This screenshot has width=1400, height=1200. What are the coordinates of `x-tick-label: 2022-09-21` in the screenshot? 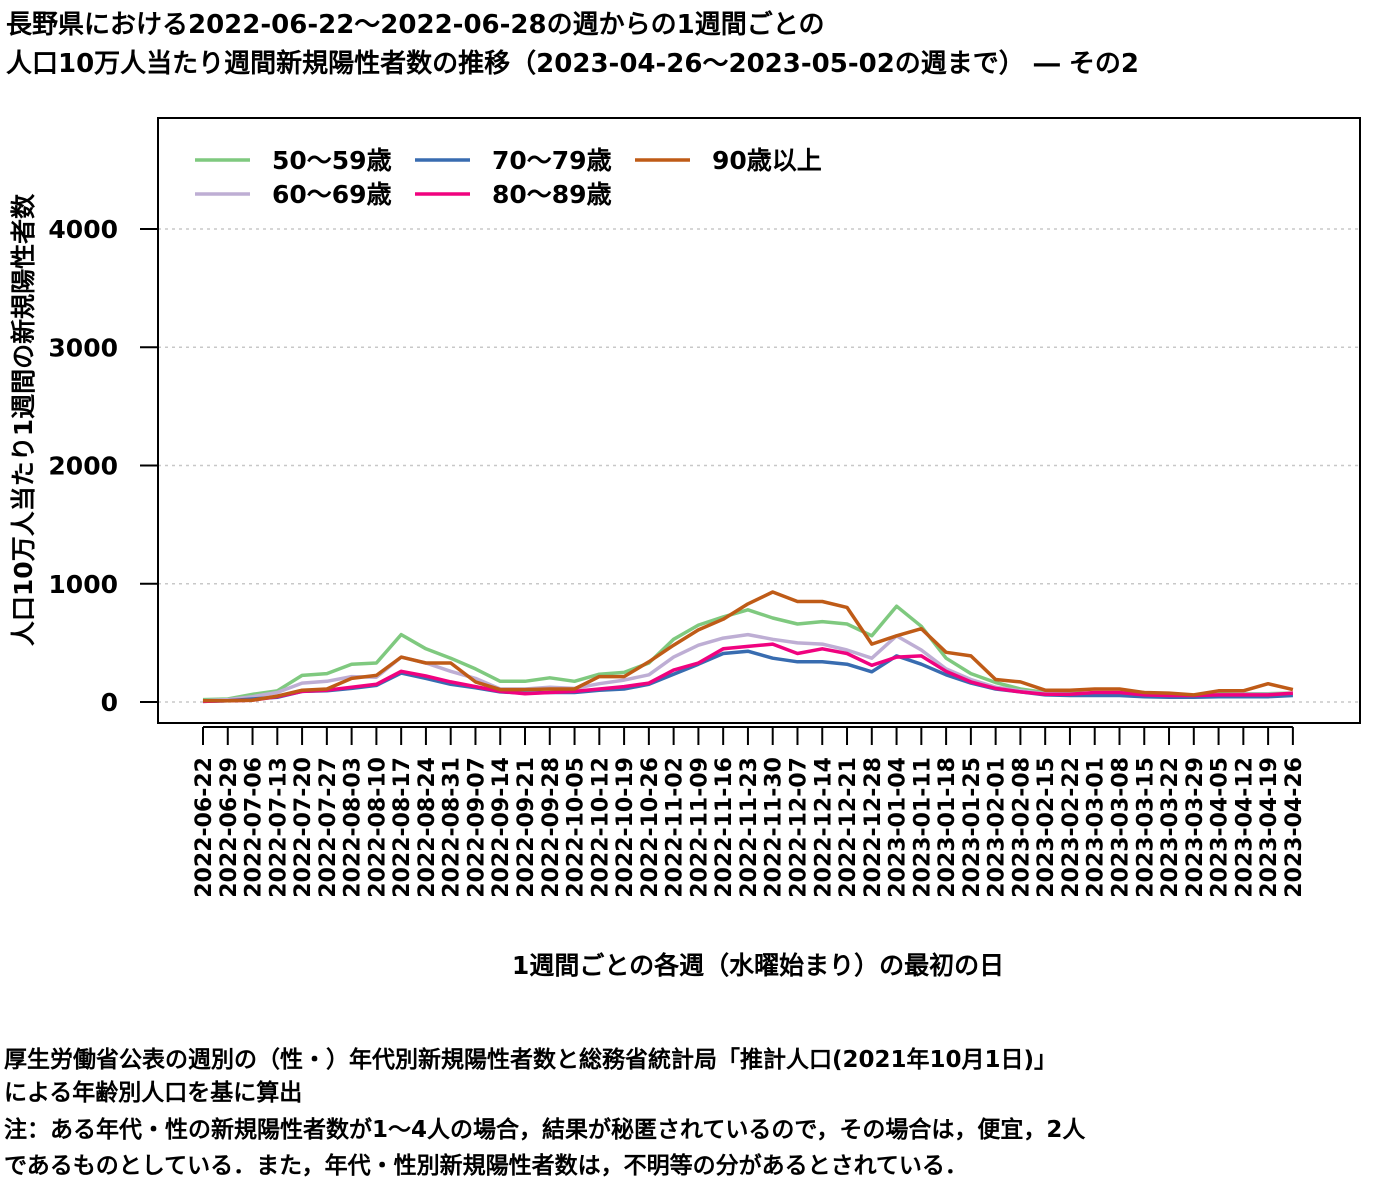 It's located at (526, 827).